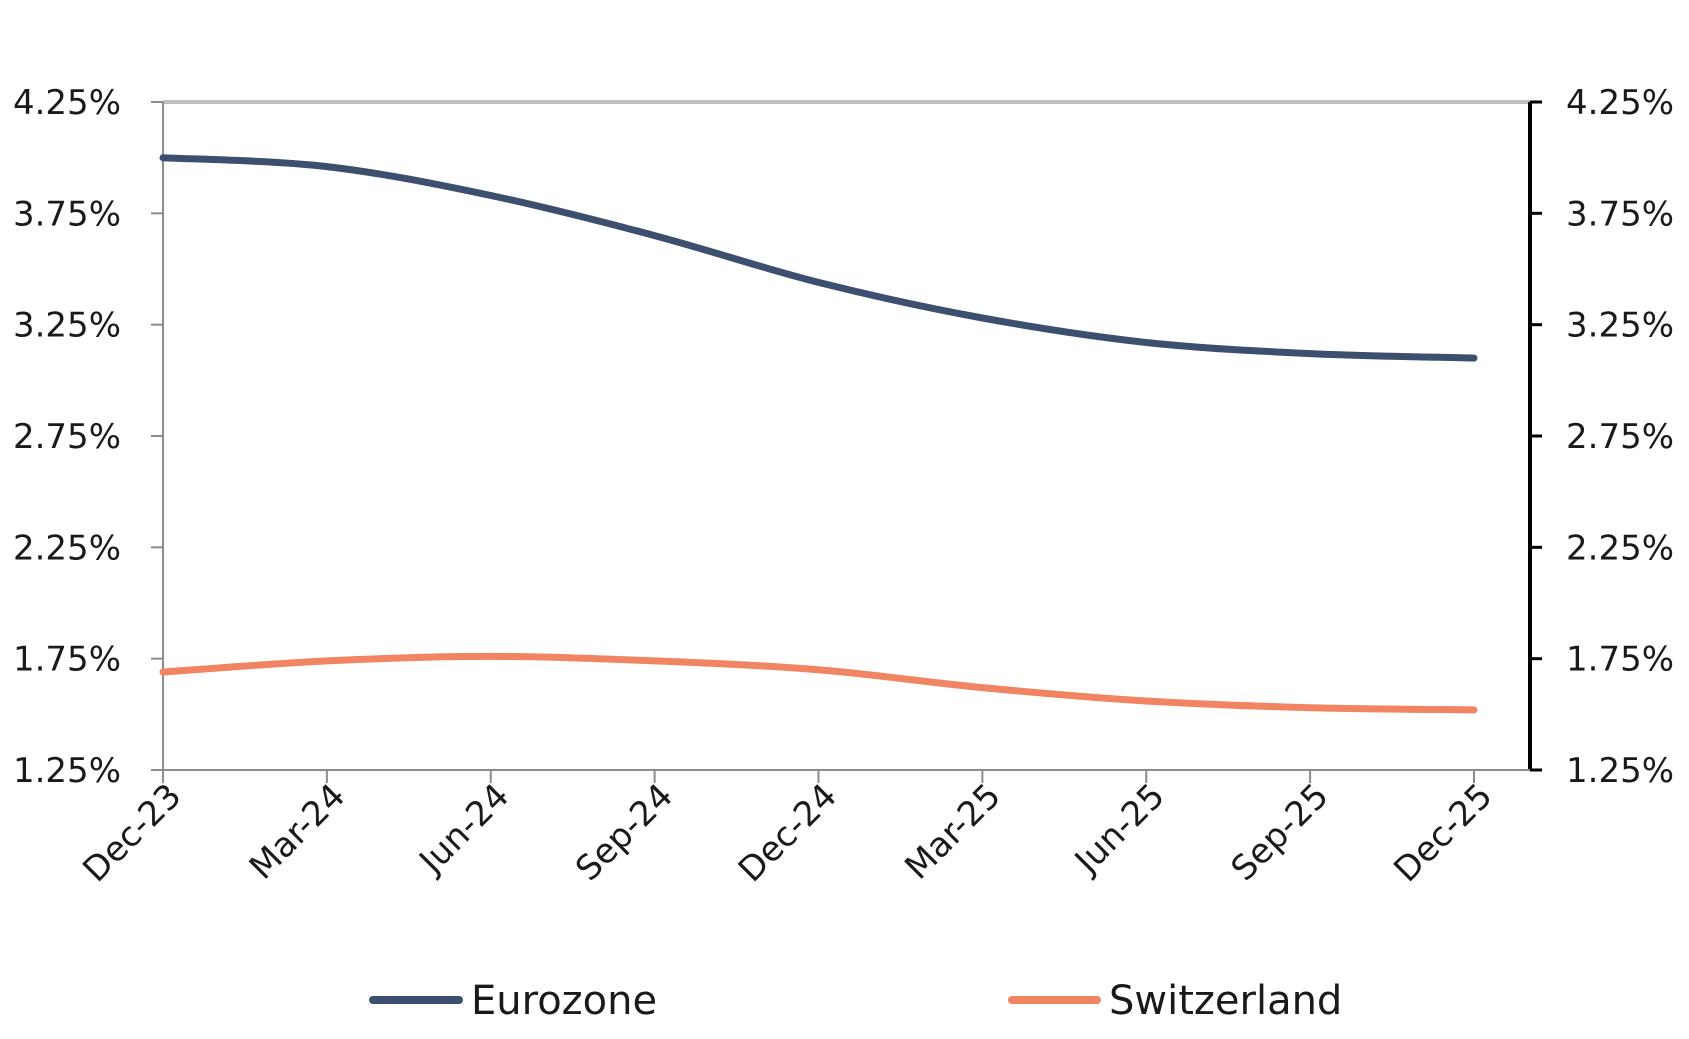 This screenshot has height=1039, width=1689. Describe the element at coordinates (67, 326) in the screenshot. I see `y-tick-label-left: 3.25%` at that location.